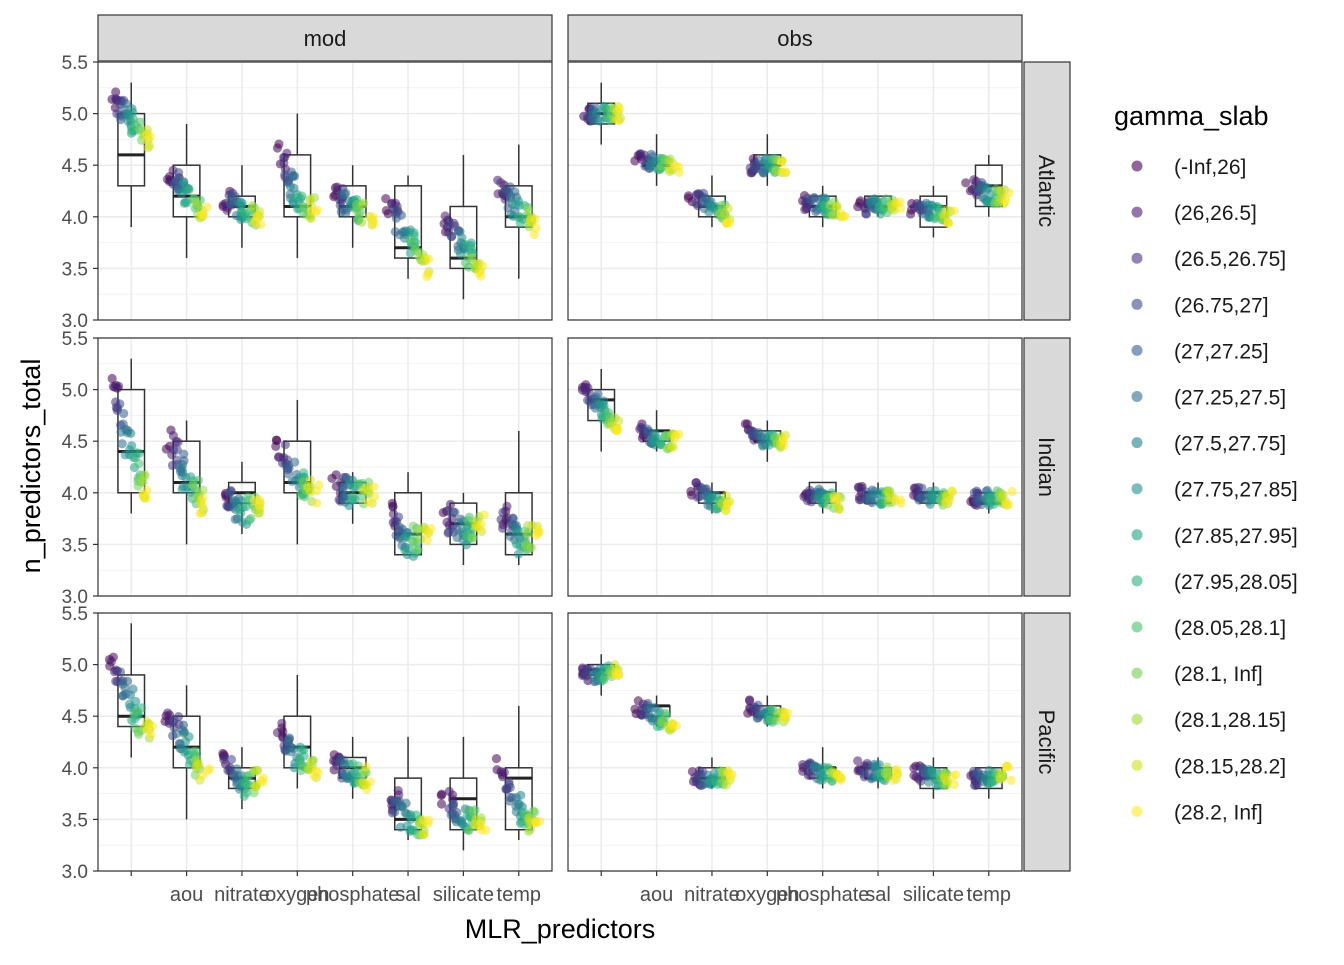 Image resolution: width=1344 pixels, height=965 pixels. Describe the element at coordinates (75, 391) in the screenshot. I see `y-tick-label: 5.0` at that location.